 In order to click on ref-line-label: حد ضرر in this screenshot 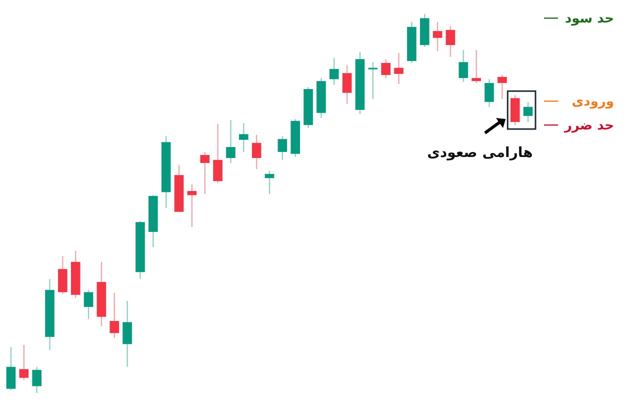, I will do `click(588, 126)`.